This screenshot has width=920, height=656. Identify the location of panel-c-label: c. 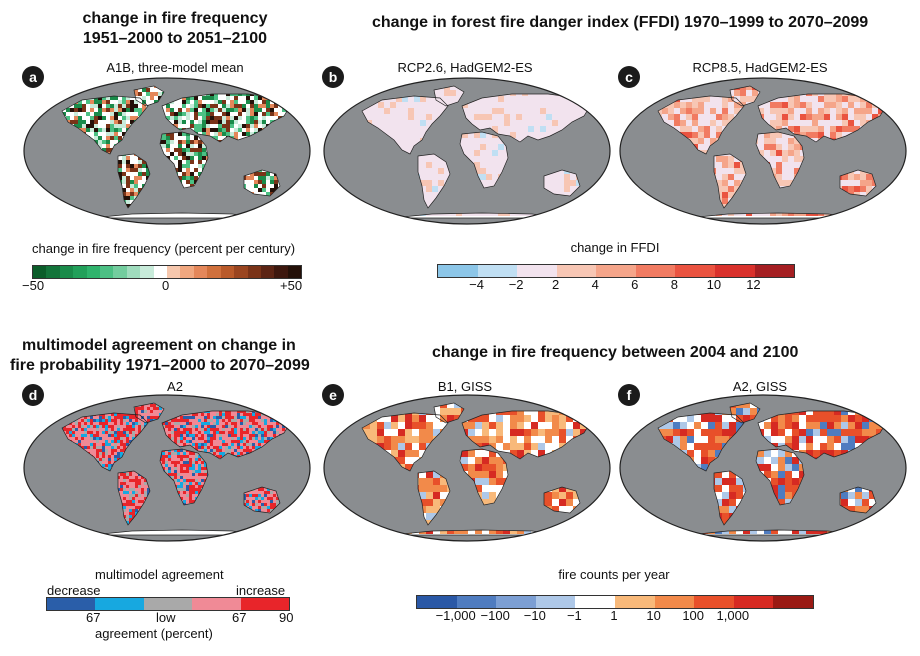
(629, 77).